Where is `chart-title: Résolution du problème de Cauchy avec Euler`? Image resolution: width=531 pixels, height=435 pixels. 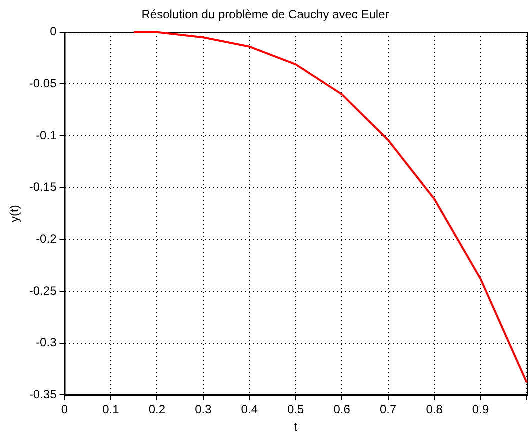 chart-title: Résolution du problème de Cauchy avec Euler is located at coordinates (266, 15).